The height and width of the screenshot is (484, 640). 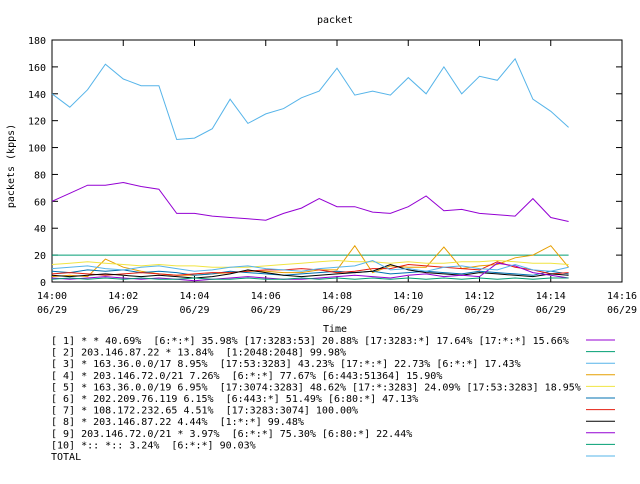 What do you see at coordinates (37, 68) in the screenshot?
I see `y-tick-label: 160` at bounding box center [37, 68].